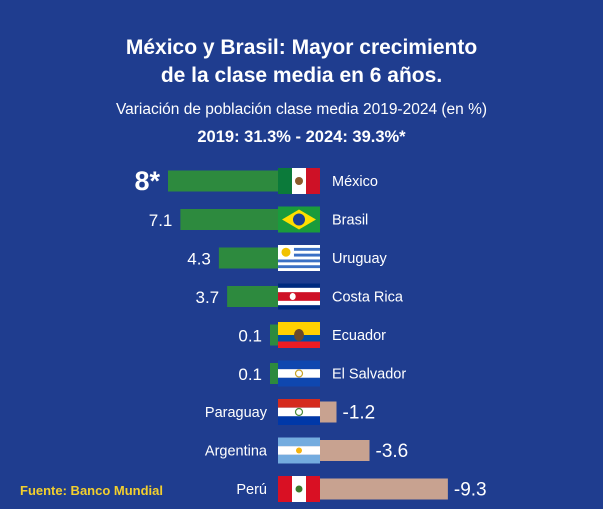 The width and height of the screenshot is (603, 509). Describe the element at coordinates (301, 47) in the screenshot. I see `title-line-1: México y Brasil: Mayor crecimiento` at that location.